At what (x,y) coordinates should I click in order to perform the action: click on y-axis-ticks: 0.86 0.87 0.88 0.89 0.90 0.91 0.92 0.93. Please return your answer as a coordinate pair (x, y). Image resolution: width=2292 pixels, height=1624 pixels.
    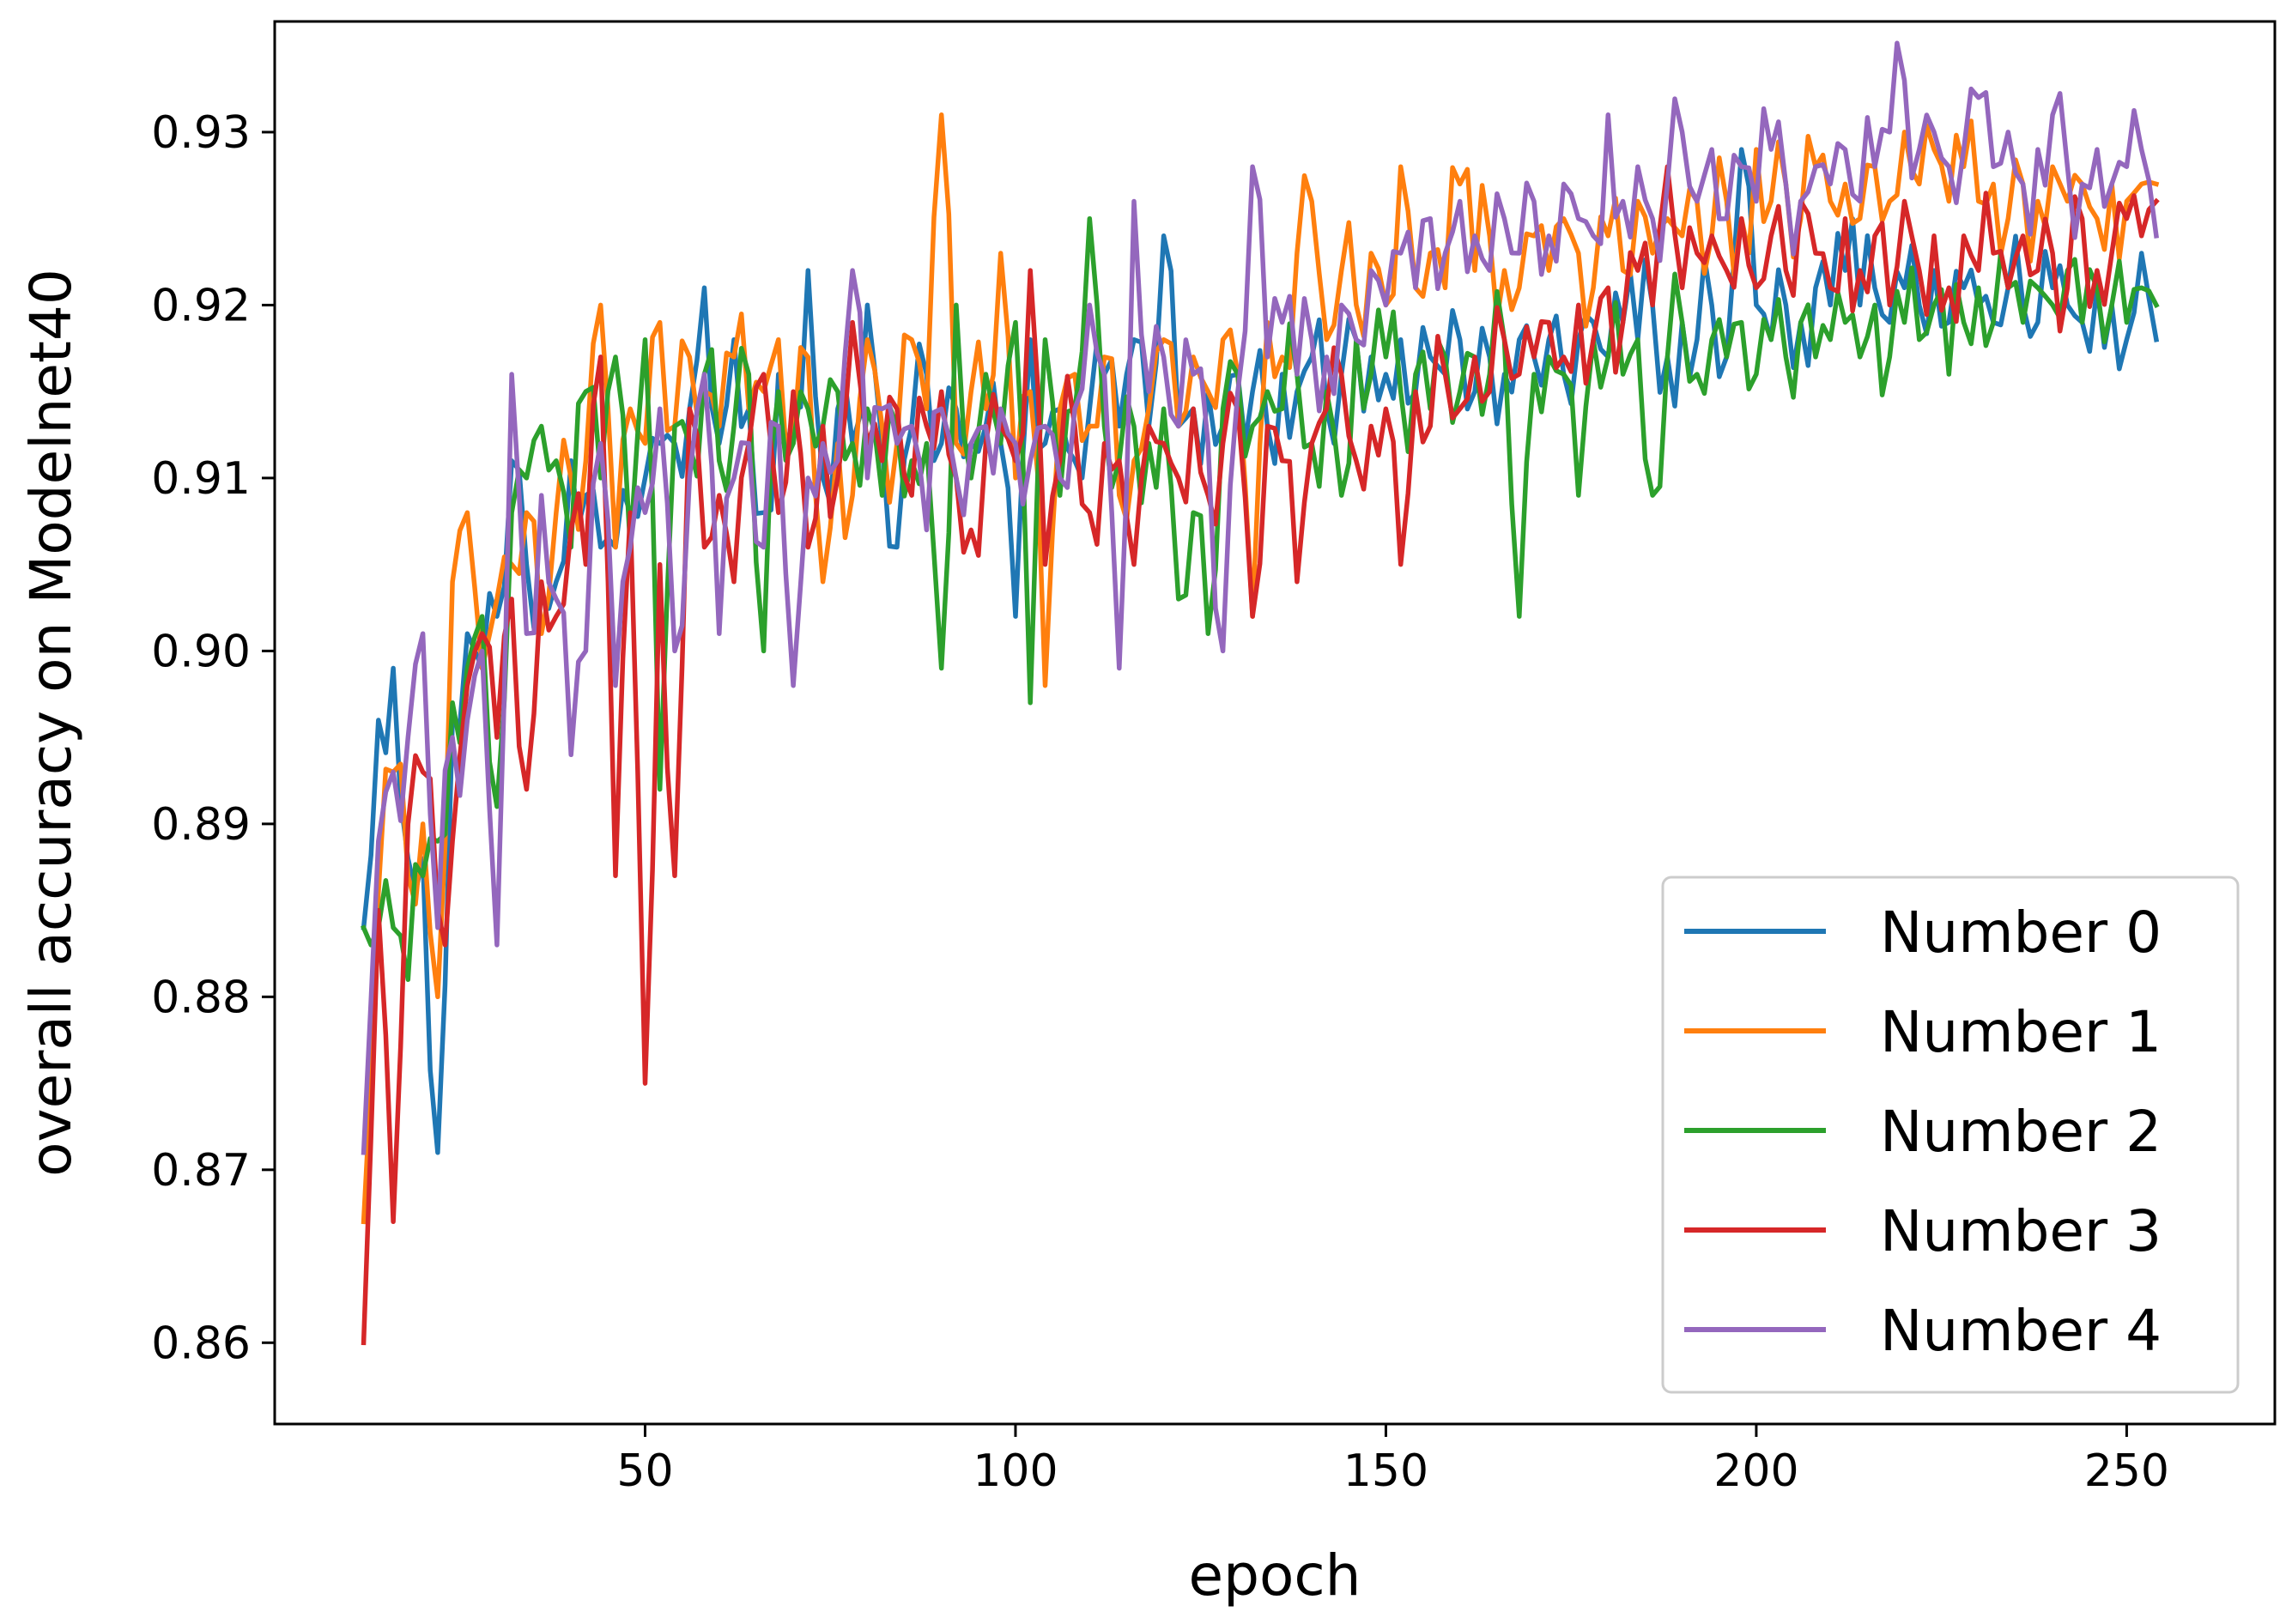
    Looking at the image, I should click on (213, 738).